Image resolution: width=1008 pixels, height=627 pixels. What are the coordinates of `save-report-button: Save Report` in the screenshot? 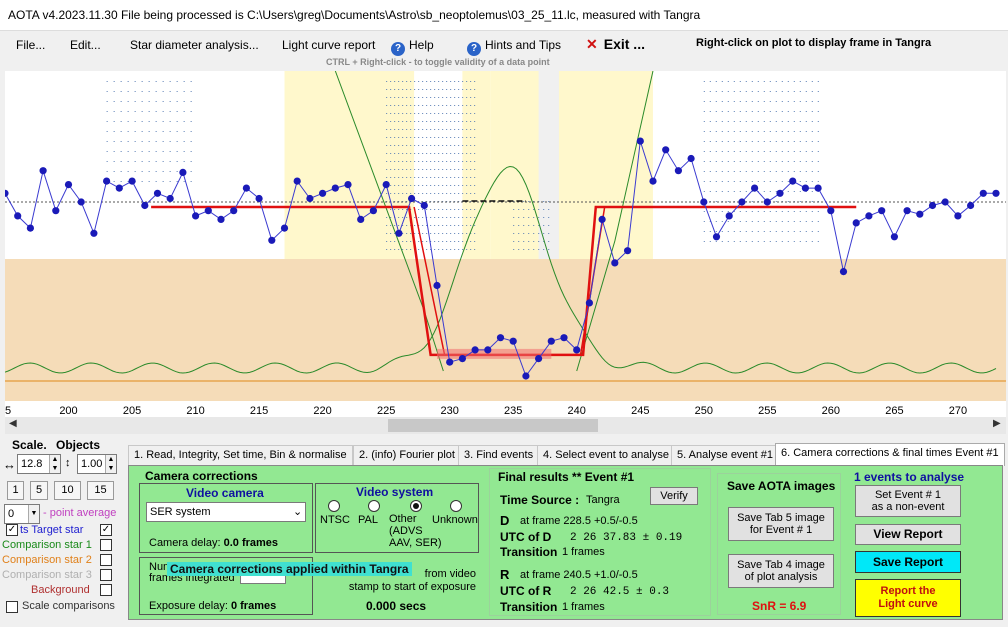 It's located at (908, 562).